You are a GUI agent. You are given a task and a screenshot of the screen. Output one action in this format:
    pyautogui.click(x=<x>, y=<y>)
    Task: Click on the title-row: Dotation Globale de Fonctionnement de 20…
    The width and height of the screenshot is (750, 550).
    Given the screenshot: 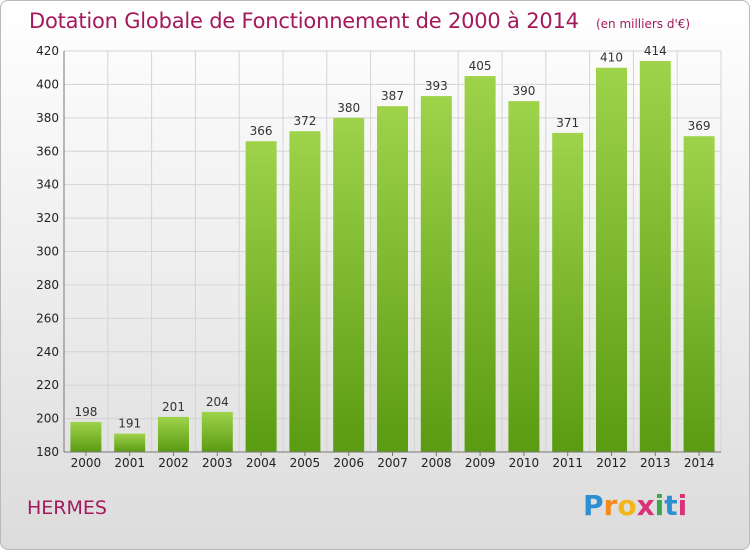 What is the action you would take?
    pyautogui.click(x=359, y=21)
    